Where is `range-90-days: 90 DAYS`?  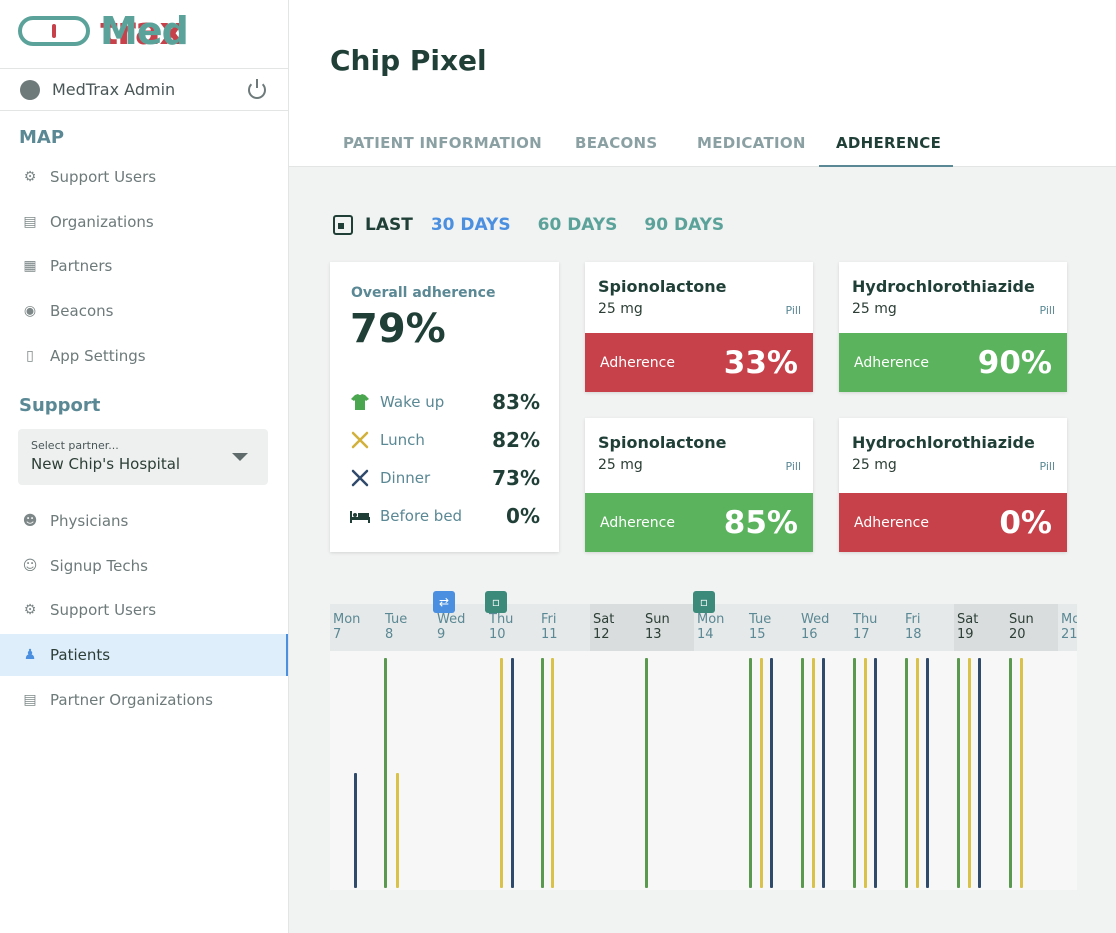 range-90-days: 90 DAYS is located at coordinates (684, 225).